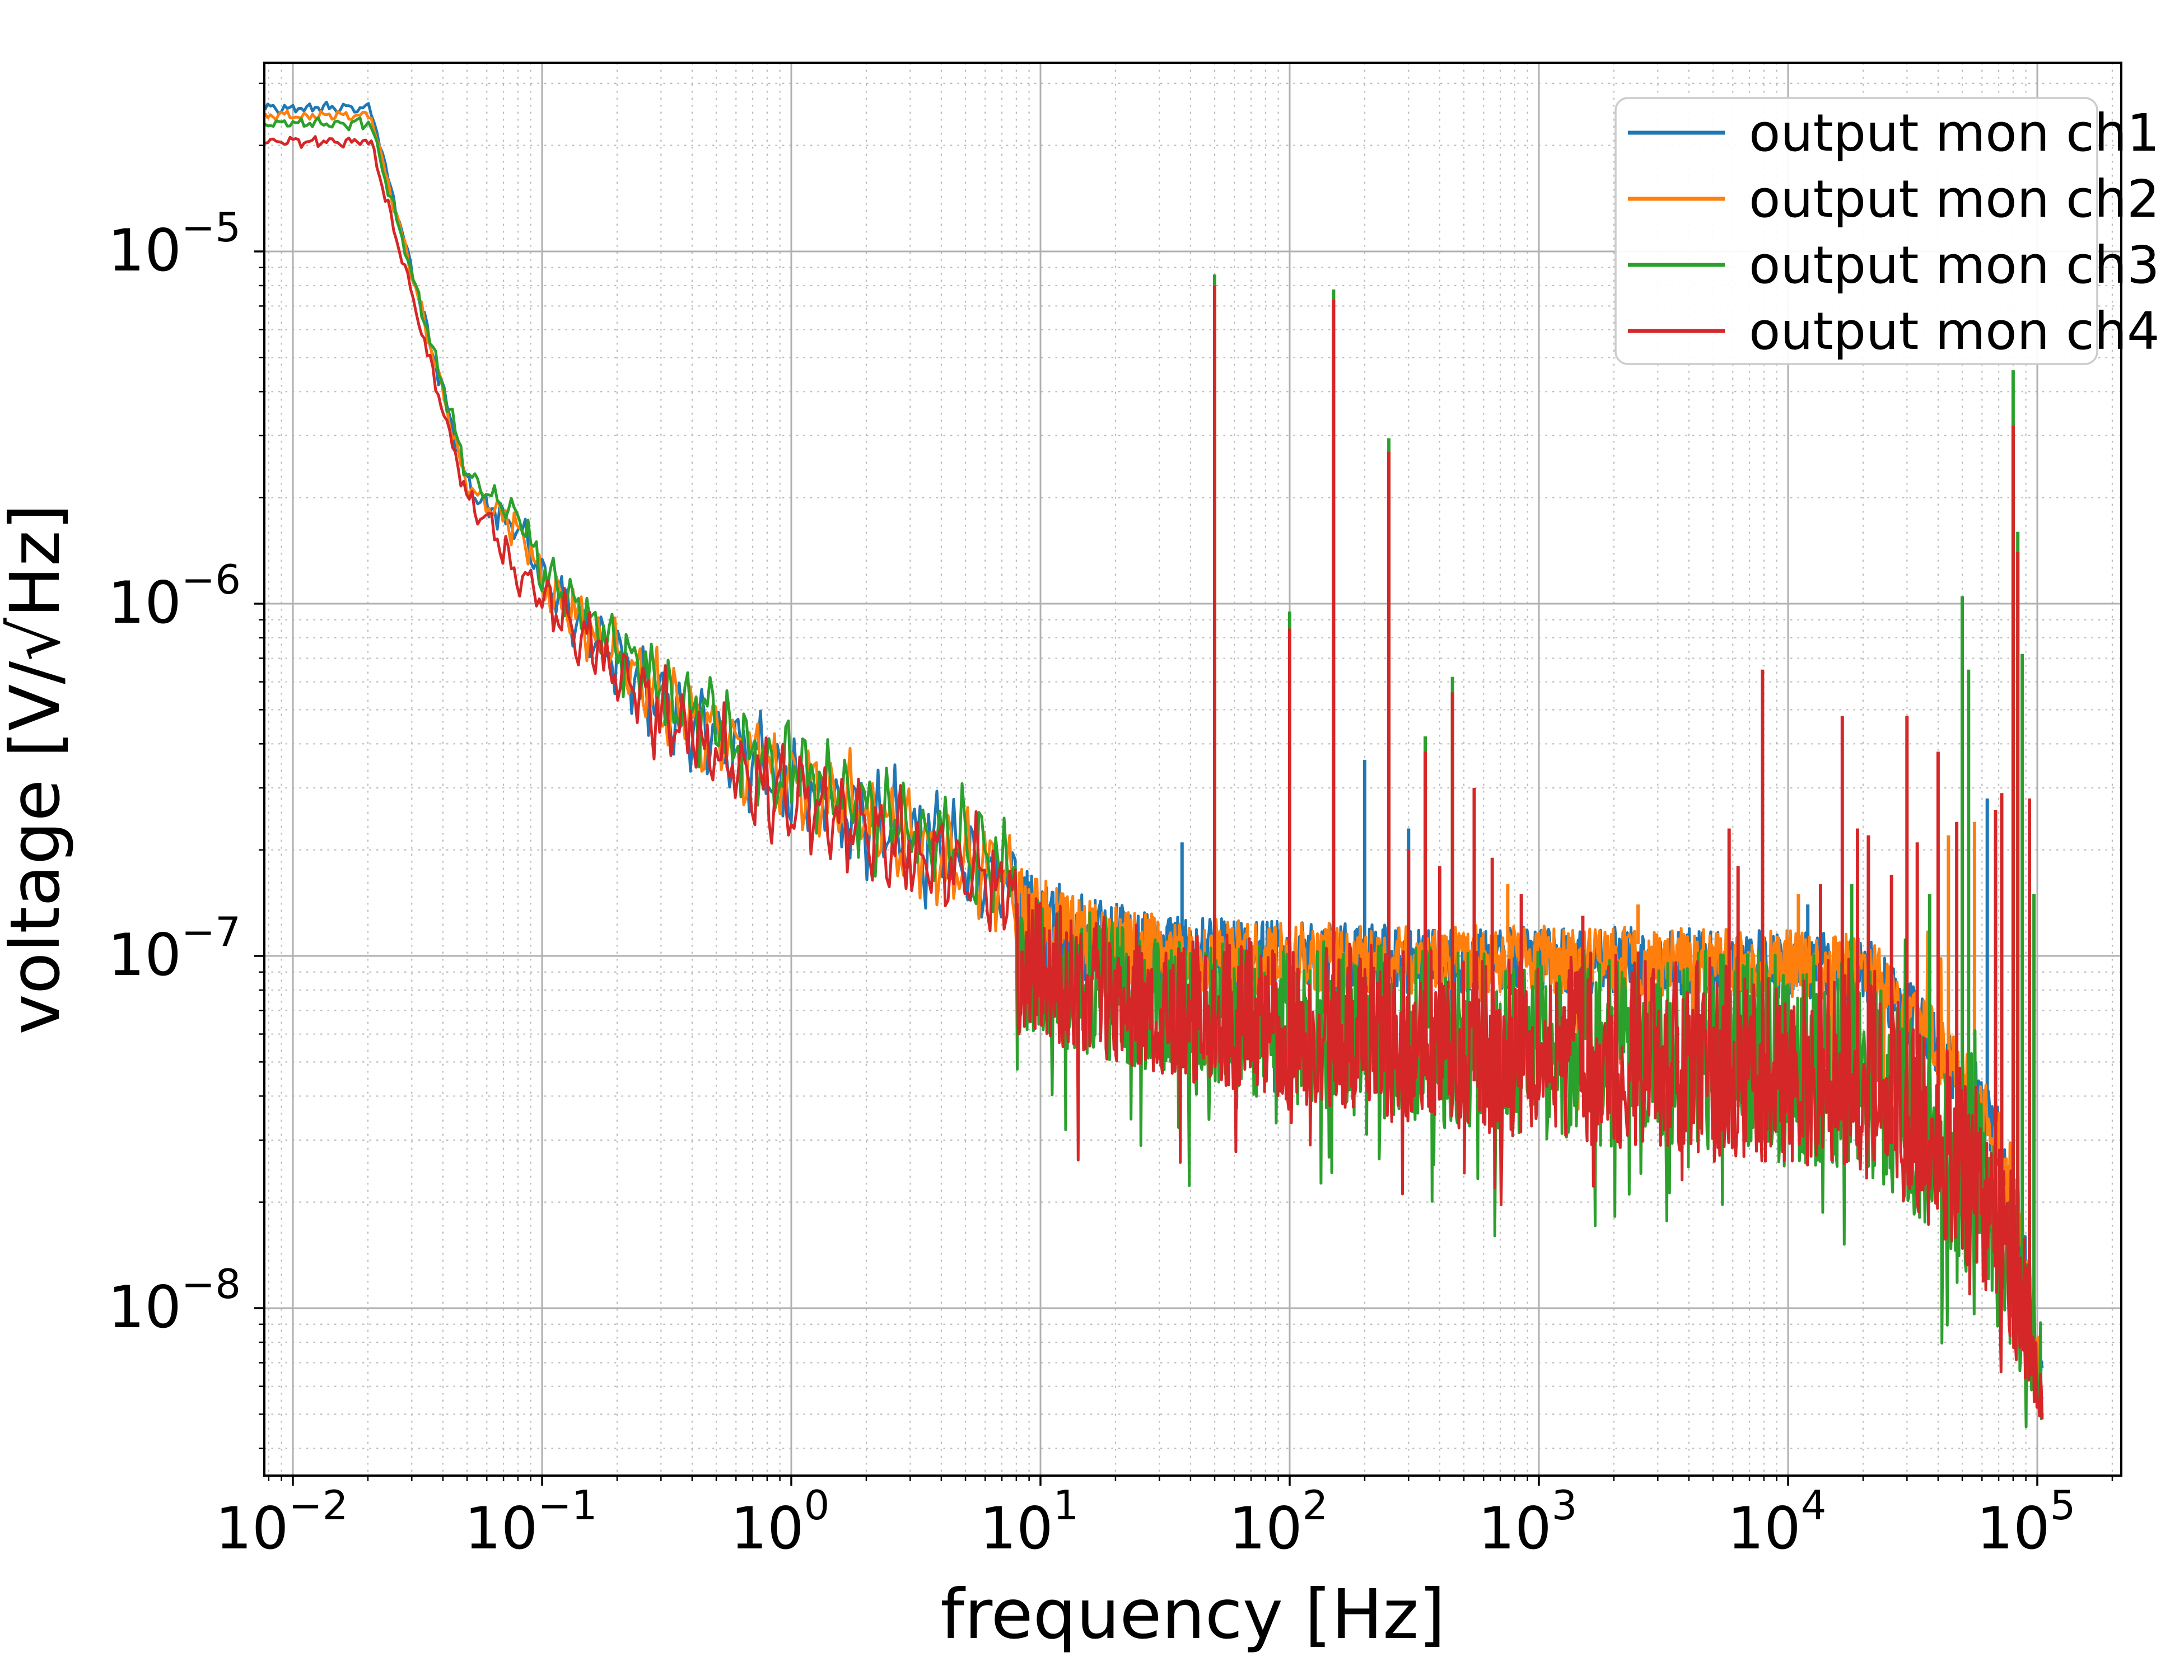  I want to click on x-tick-label-1e0: 10⁰, so click(781, 1522).